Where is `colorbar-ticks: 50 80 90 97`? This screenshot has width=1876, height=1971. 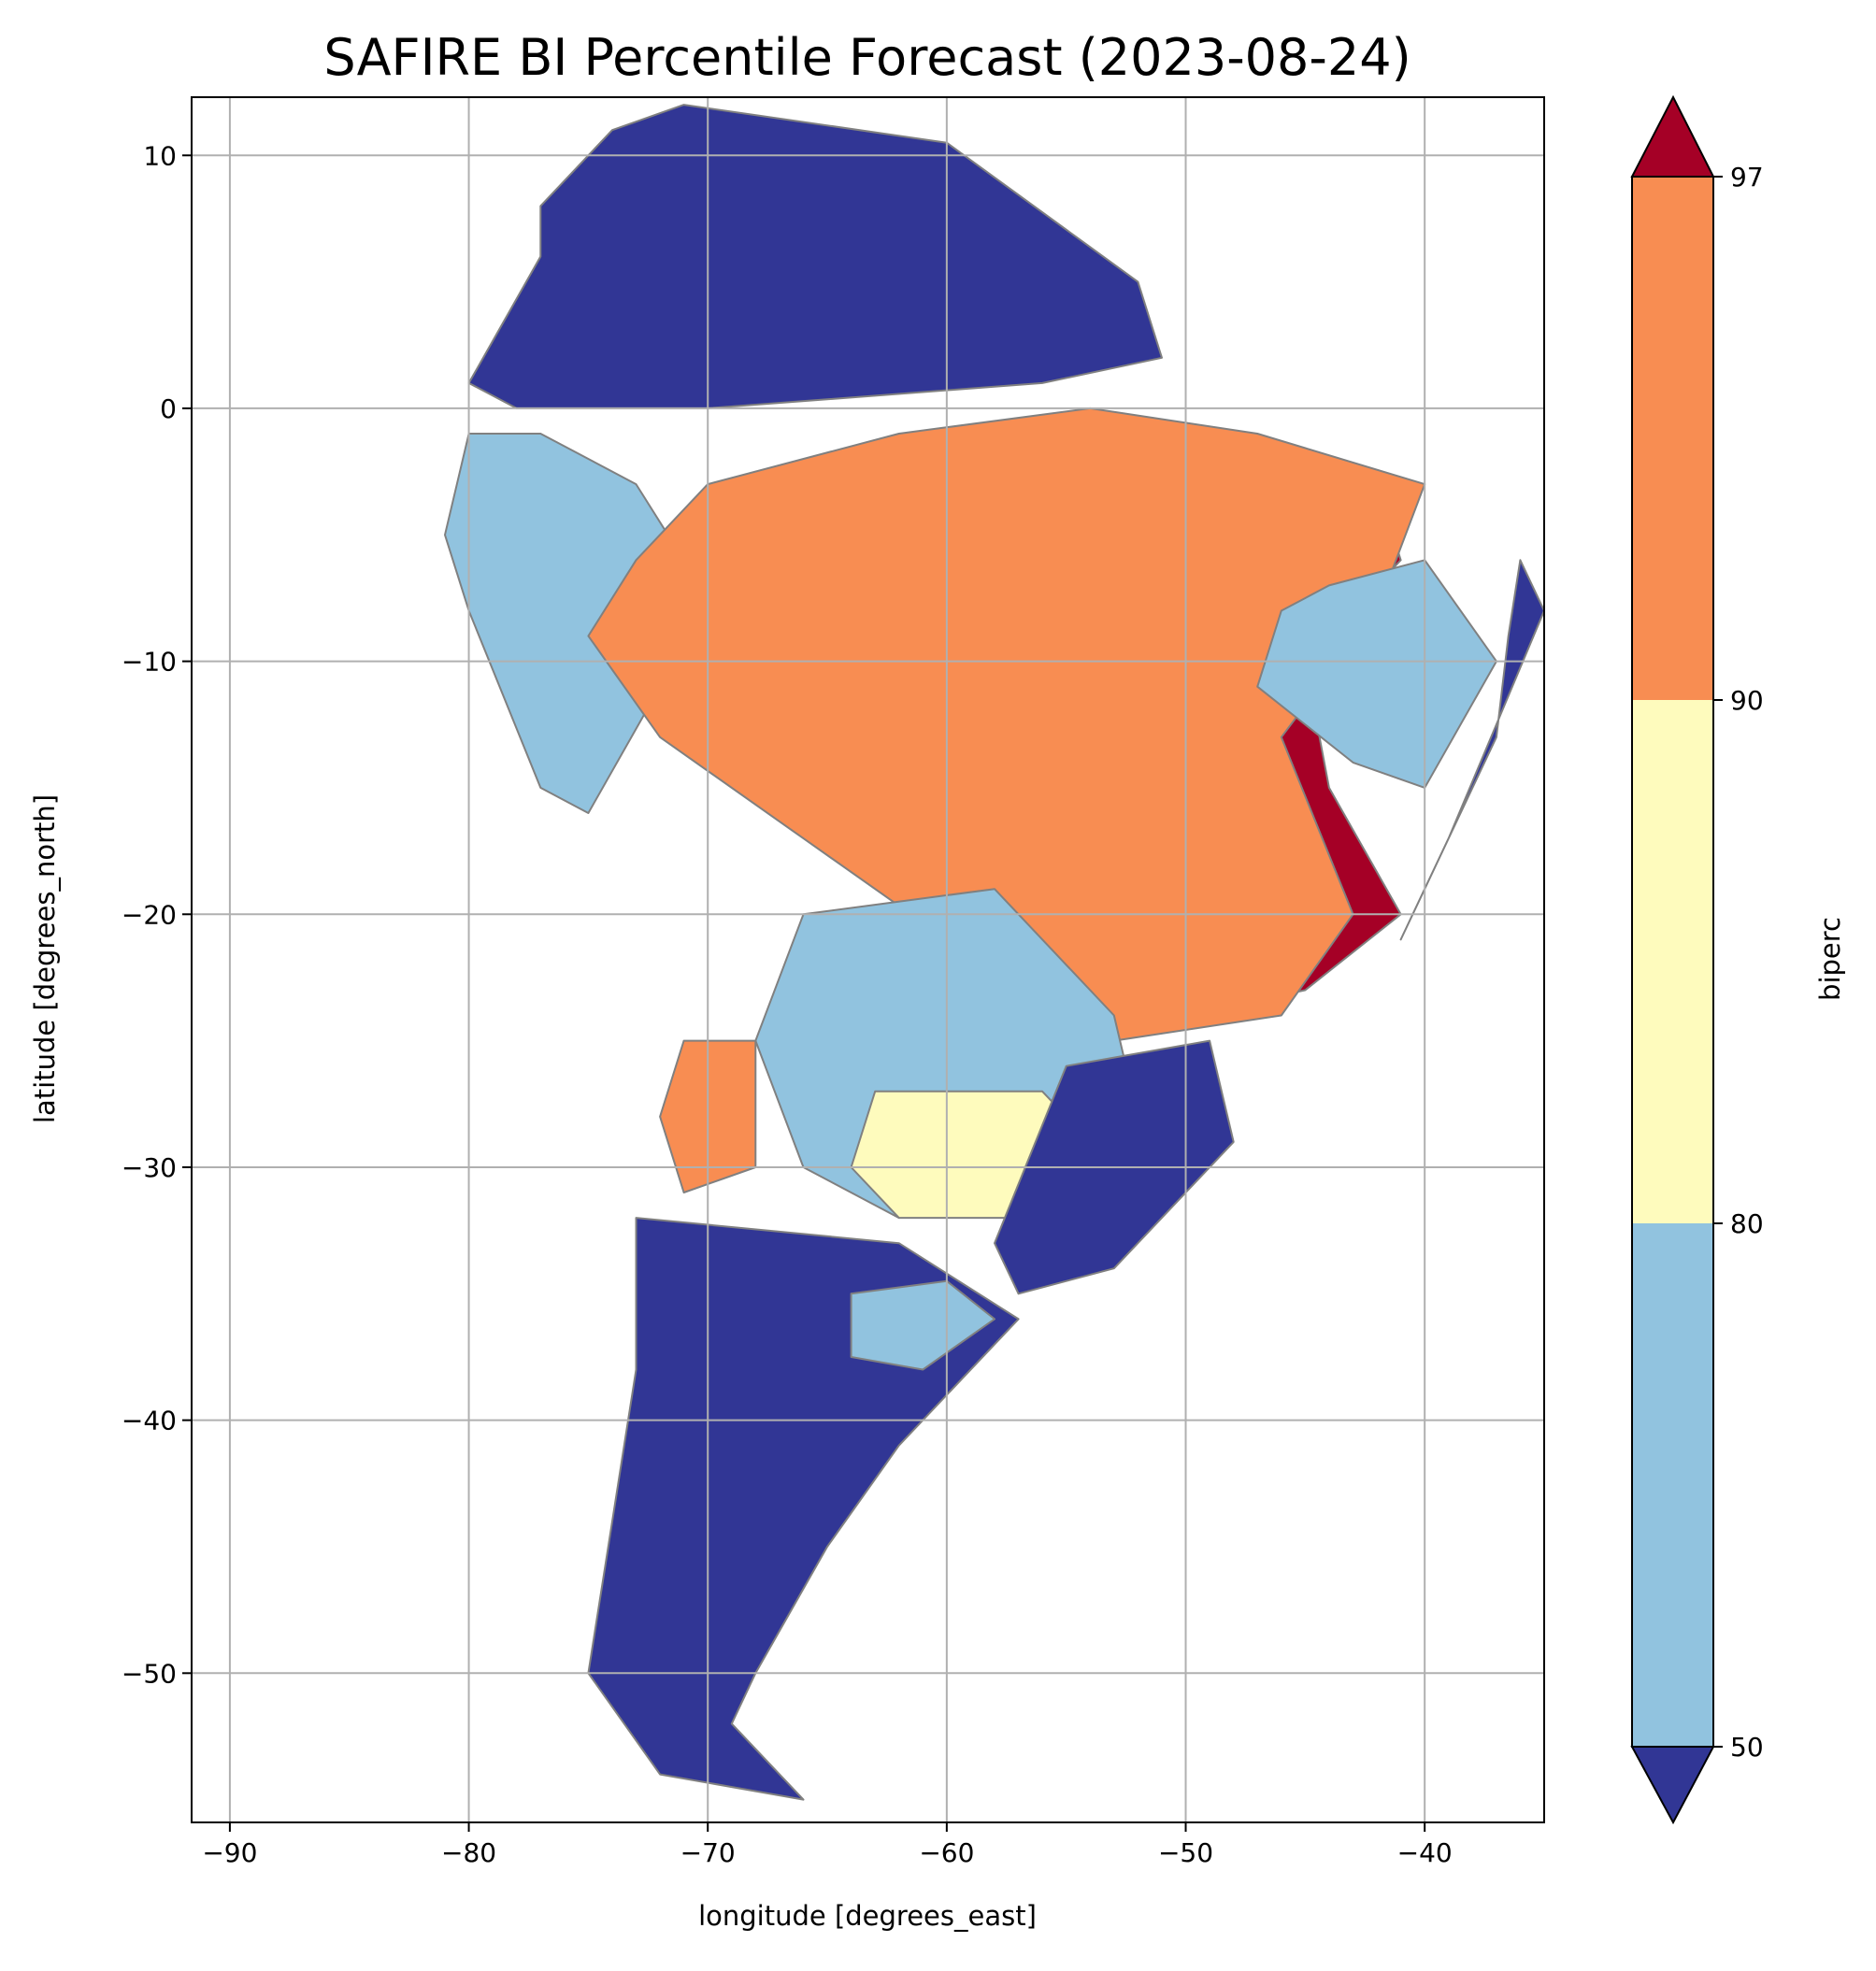 colorbar-ticks: 50 80 90 97 is located at coordinates (1739, 962).